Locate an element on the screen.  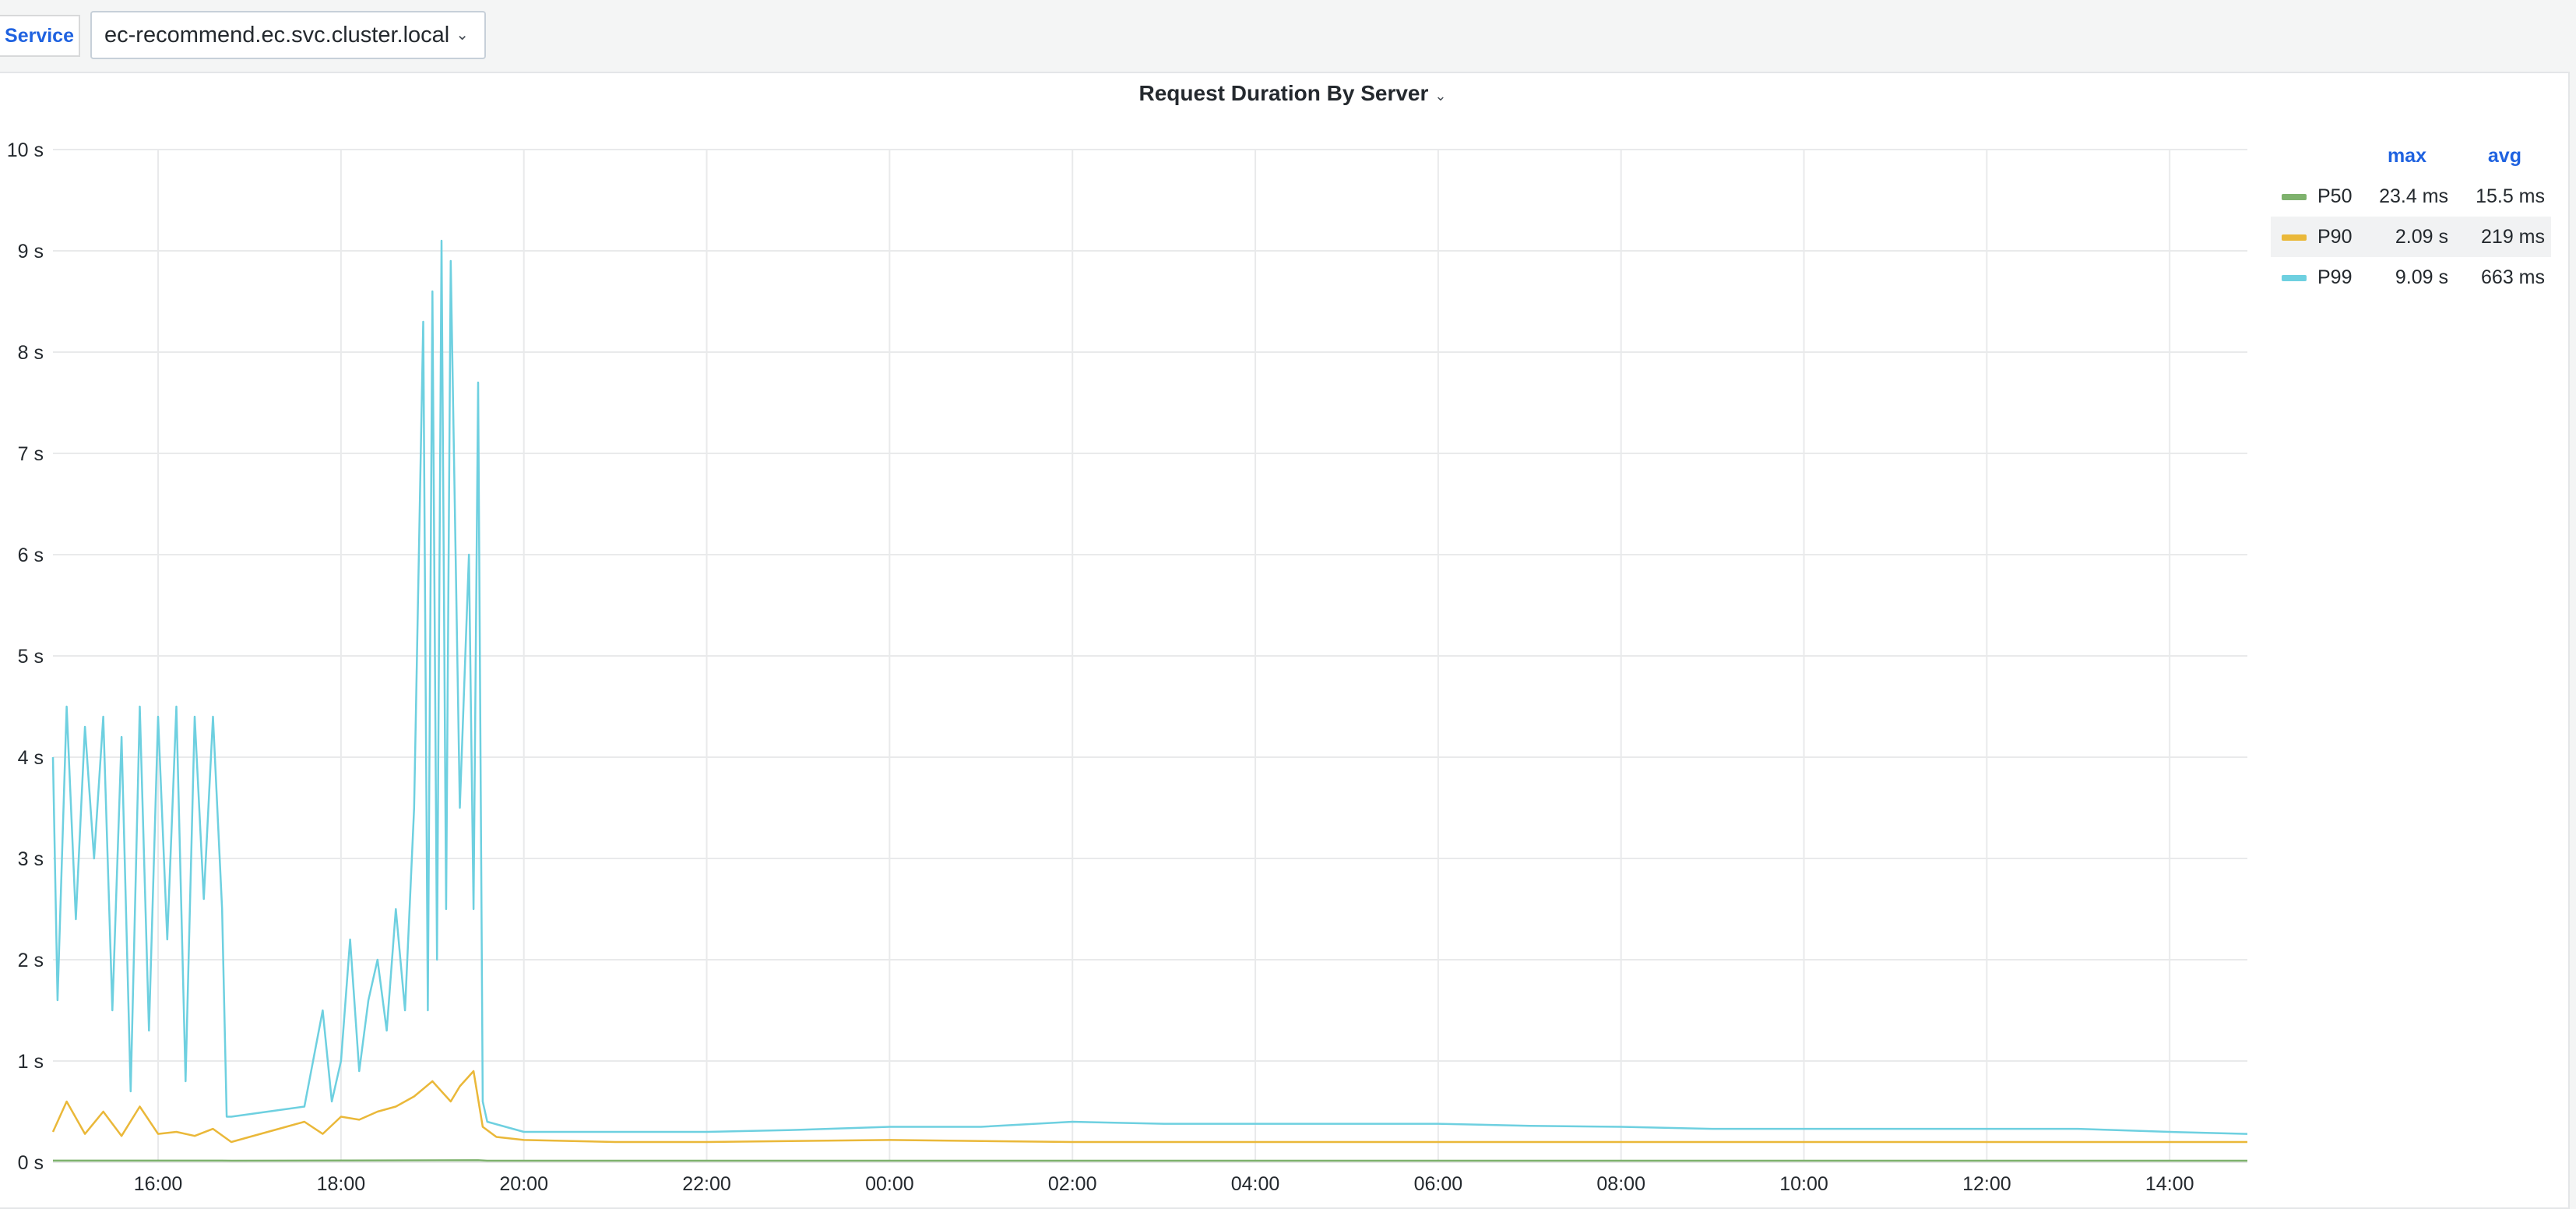
y-tick-label: 3 s is located at coordinates (31, 859).